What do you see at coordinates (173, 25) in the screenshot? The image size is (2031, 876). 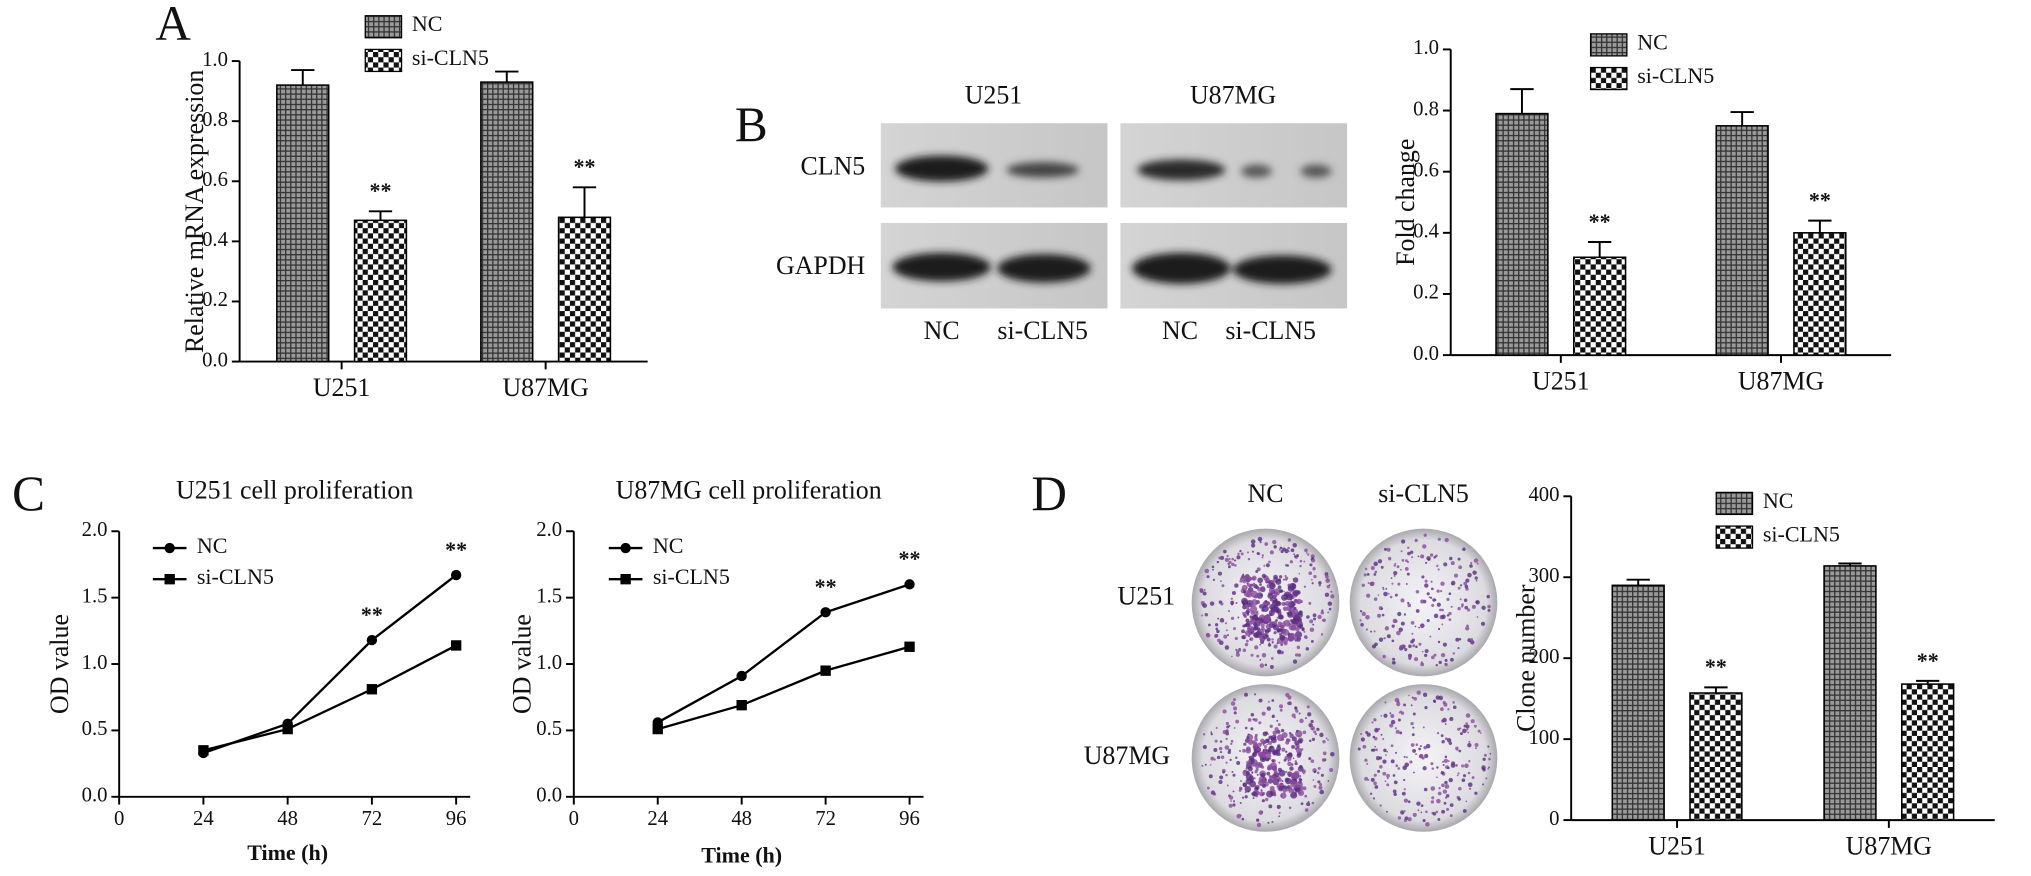 I see `panel-label: A` at bounding box center [173, 25].